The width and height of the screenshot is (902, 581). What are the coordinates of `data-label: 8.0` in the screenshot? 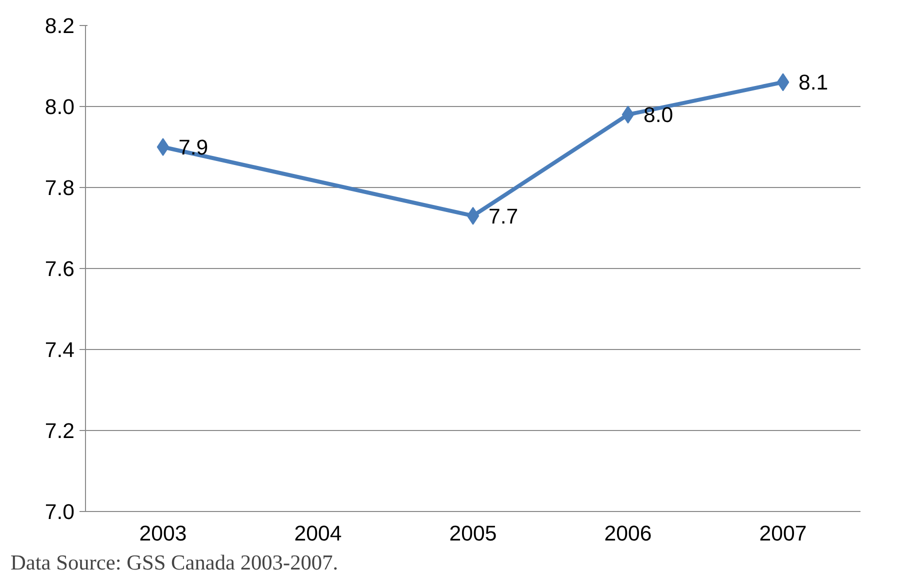 It's located at (659, 115).